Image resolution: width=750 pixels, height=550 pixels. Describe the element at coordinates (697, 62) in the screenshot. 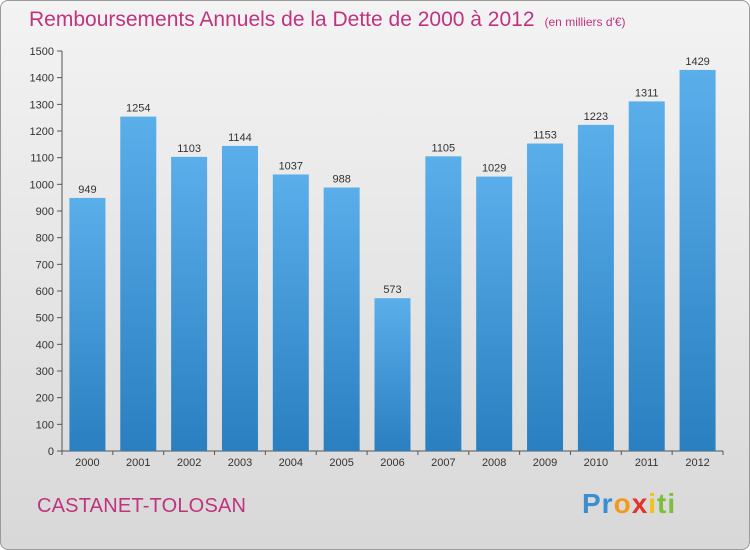

I see `data-label: 1429` at that location.